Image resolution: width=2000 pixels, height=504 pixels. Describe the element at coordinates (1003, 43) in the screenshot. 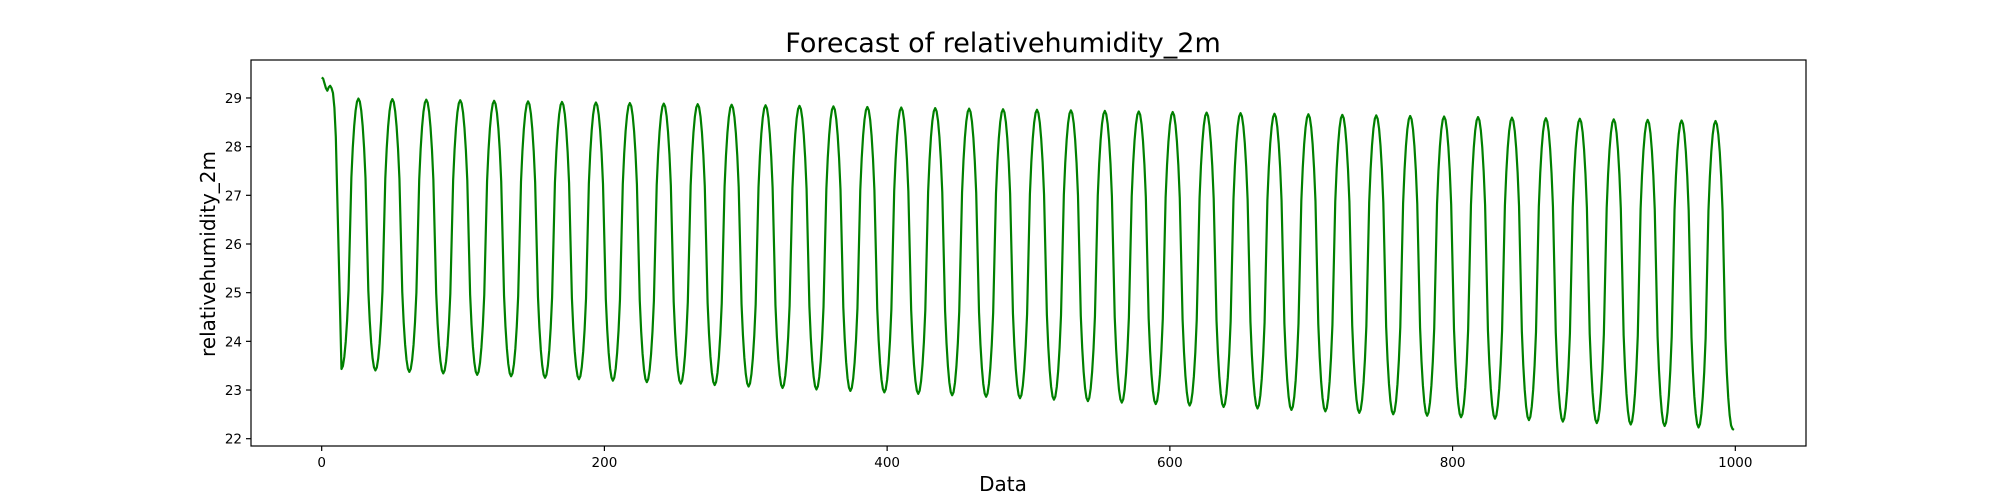

I see `chart-title: Forecast of relativehumidity_2m` at that location.